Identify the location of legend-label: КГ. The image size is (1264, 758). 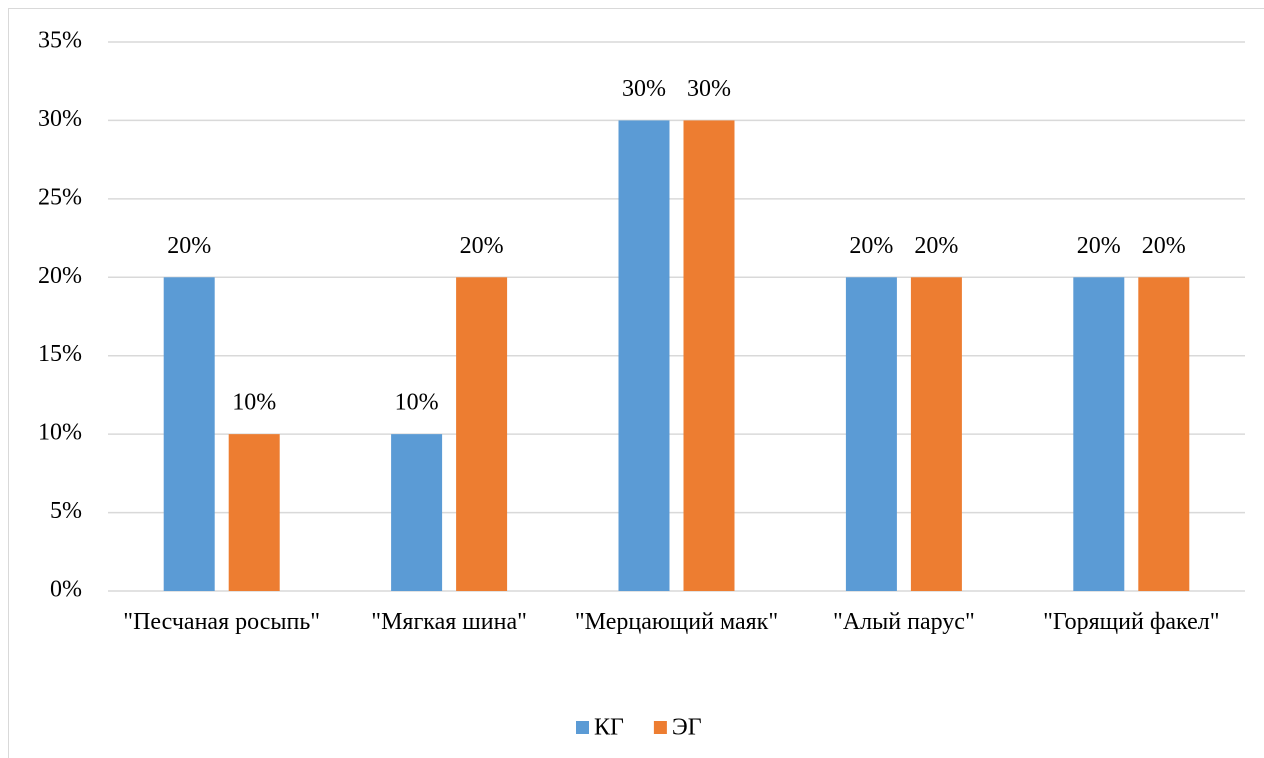
(609, 728).